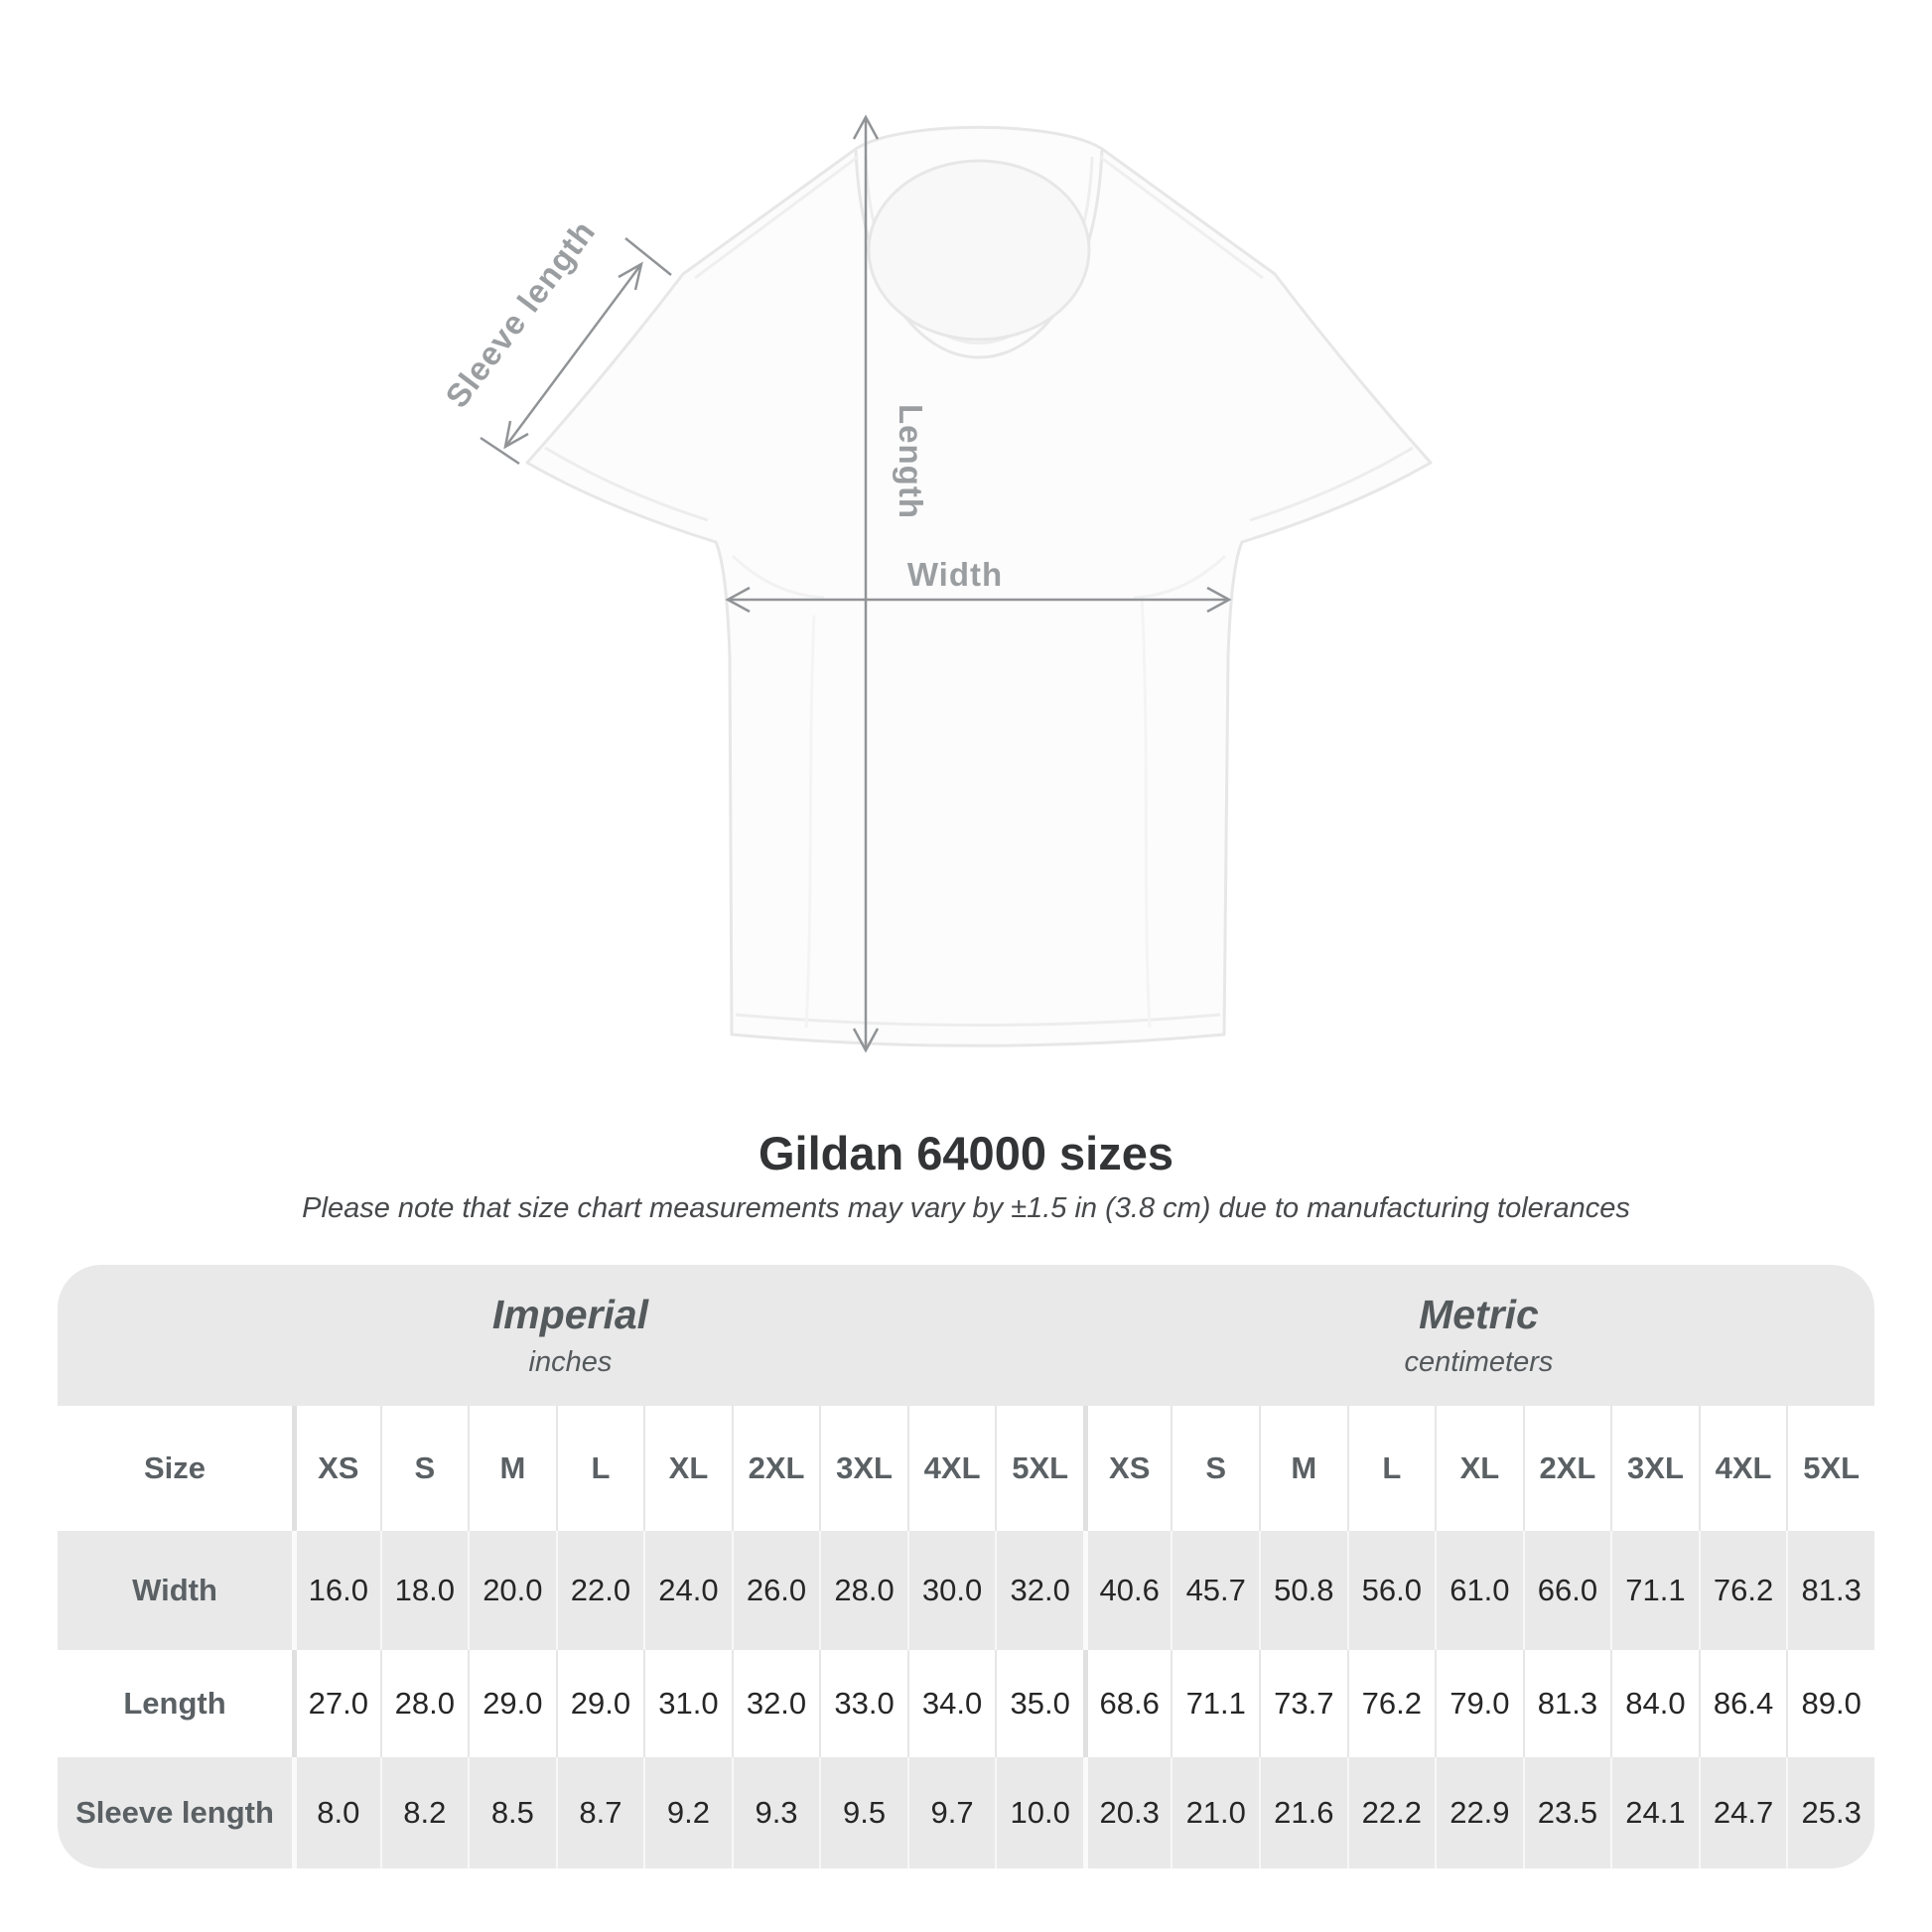 This screenshot has height=1932, width=1932. Describe the element at coordinates (951, 1591) in the screenshot. I see `table-cell: 30.0` at that location.